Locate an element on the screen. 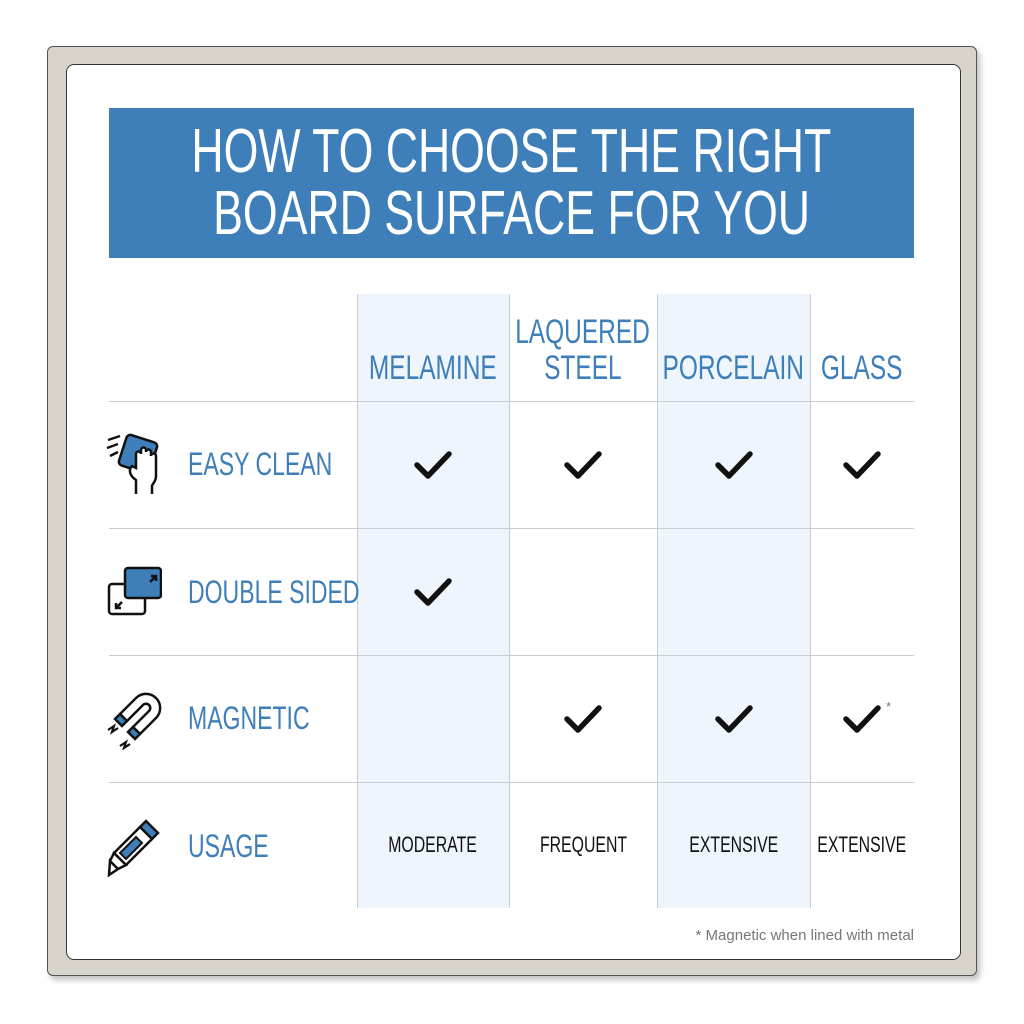  column-header-glass: GLASS is located at coordinates (862, 368).